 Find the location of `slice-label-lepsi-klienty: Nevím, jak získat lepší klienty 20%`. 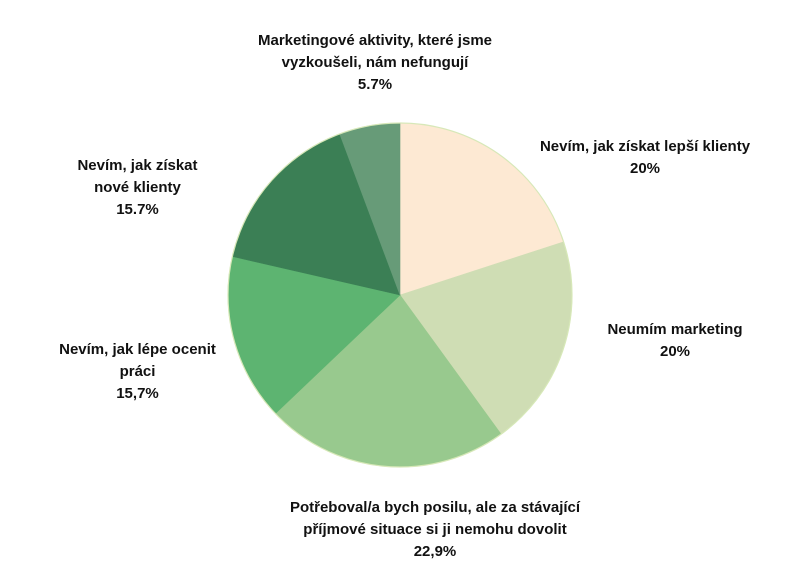

slice-label-lepsi-klienty: Nevím, jak získat lepší klienty 20% is located at coordinates (645, 158).